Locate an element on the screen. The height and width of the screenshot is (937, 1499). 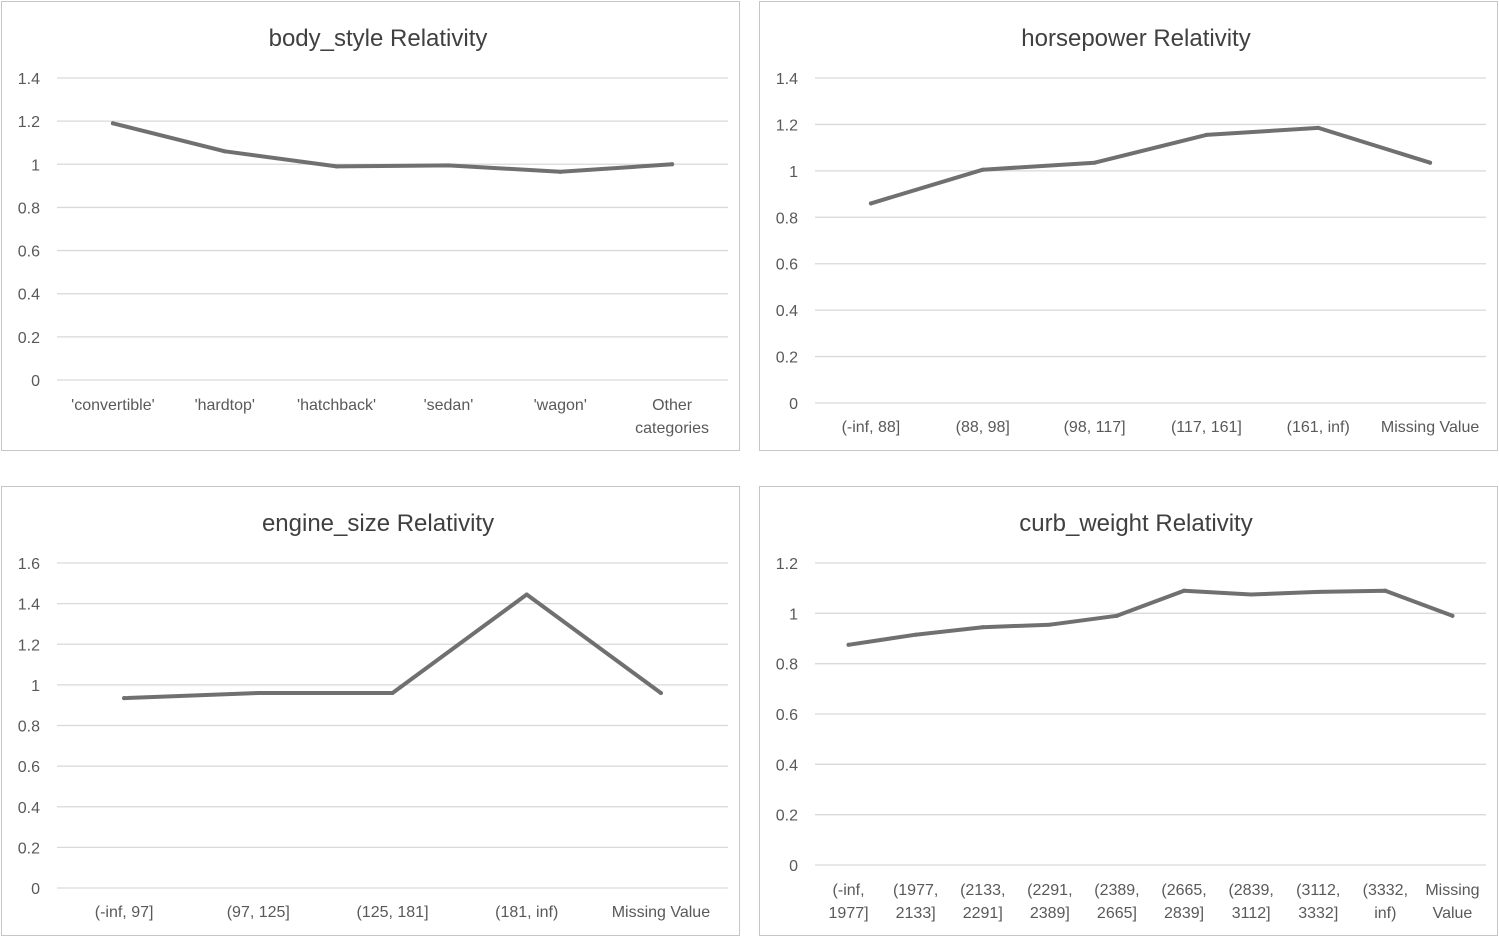
x-tick-label: 'convertible' is located at coordinates (112, 405).